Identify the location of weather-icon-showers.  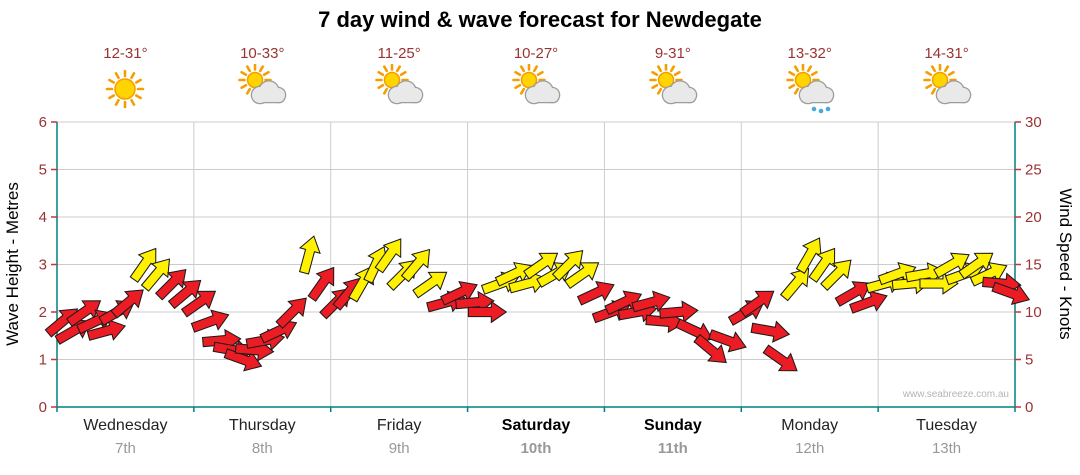
(810, 89).